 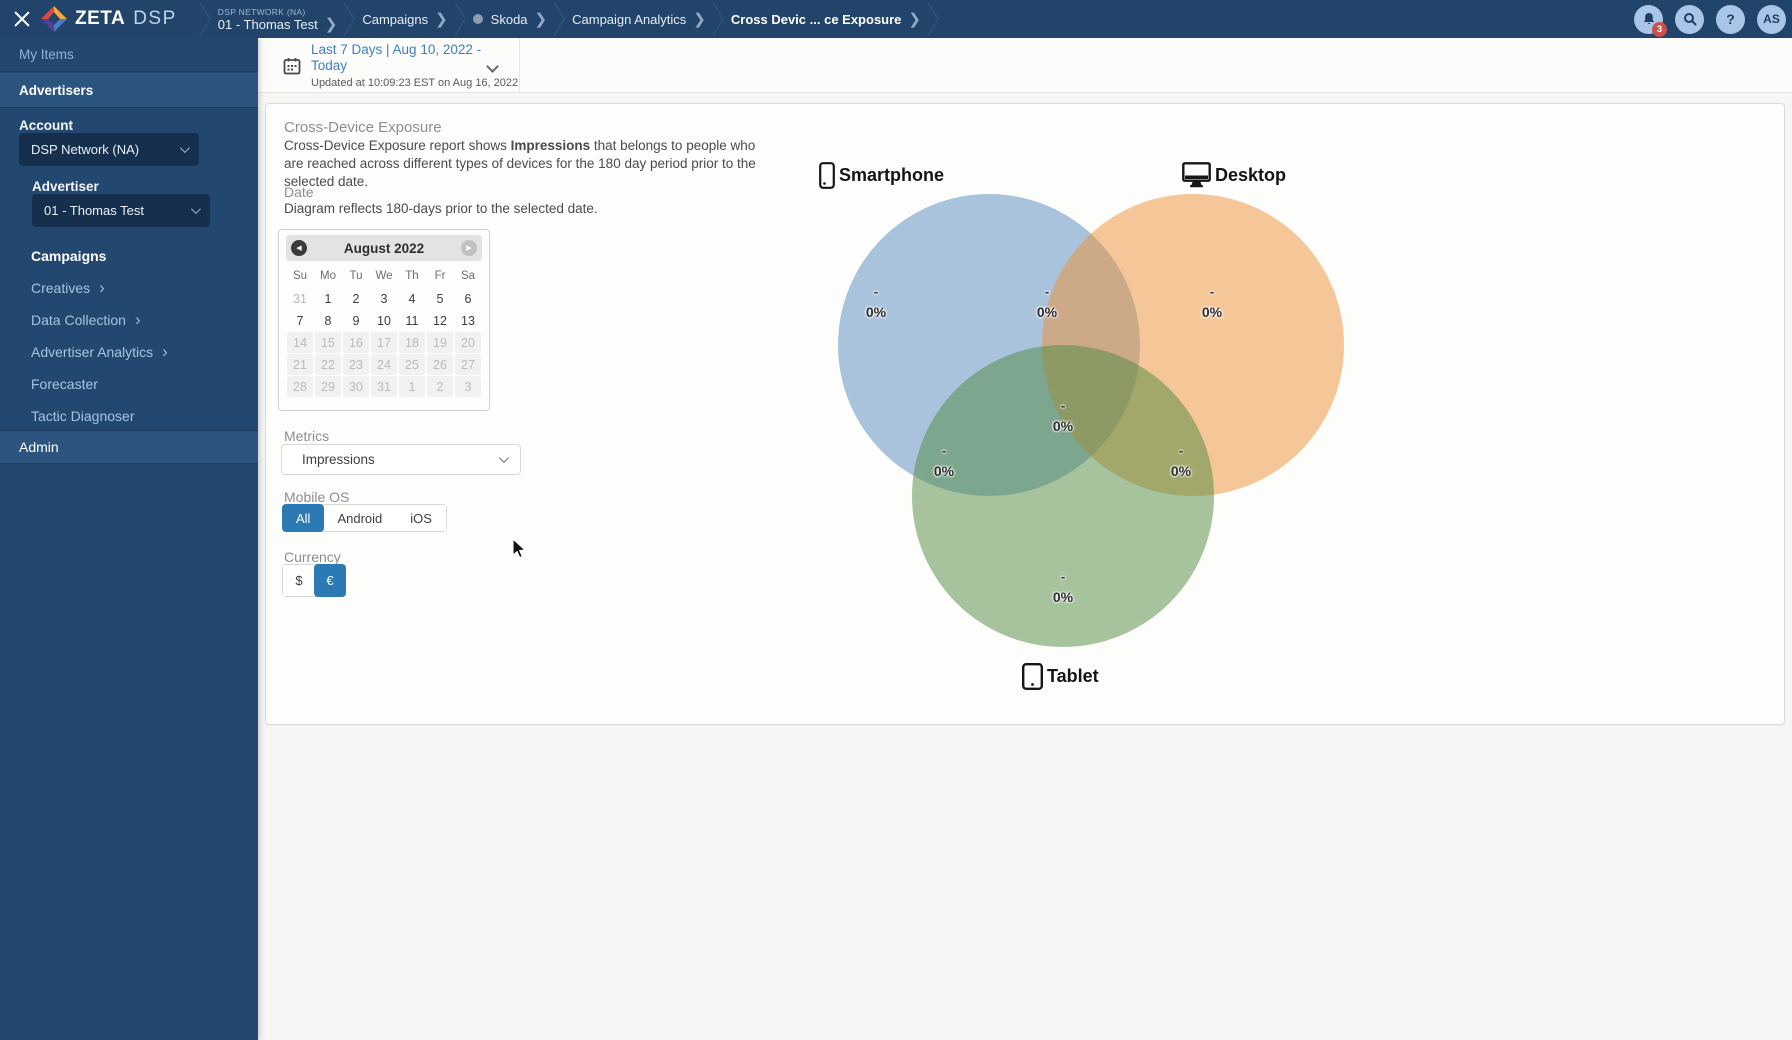 What do you see at coordinates (421, 518) in the screenshot?
I see `mobile-os-option-ios: iOS` at bounding box center [421, 518].